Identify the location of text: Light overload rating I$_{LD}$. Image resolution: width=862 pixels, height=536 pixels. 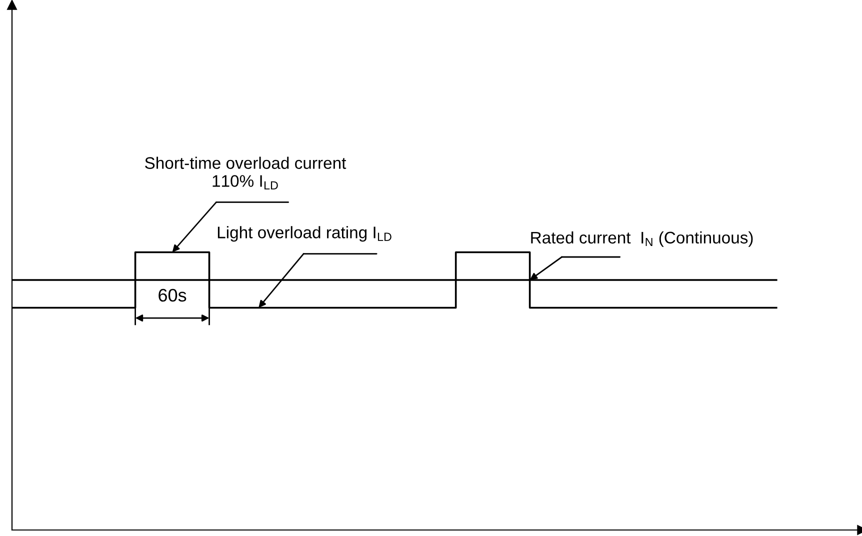
(305, 234).